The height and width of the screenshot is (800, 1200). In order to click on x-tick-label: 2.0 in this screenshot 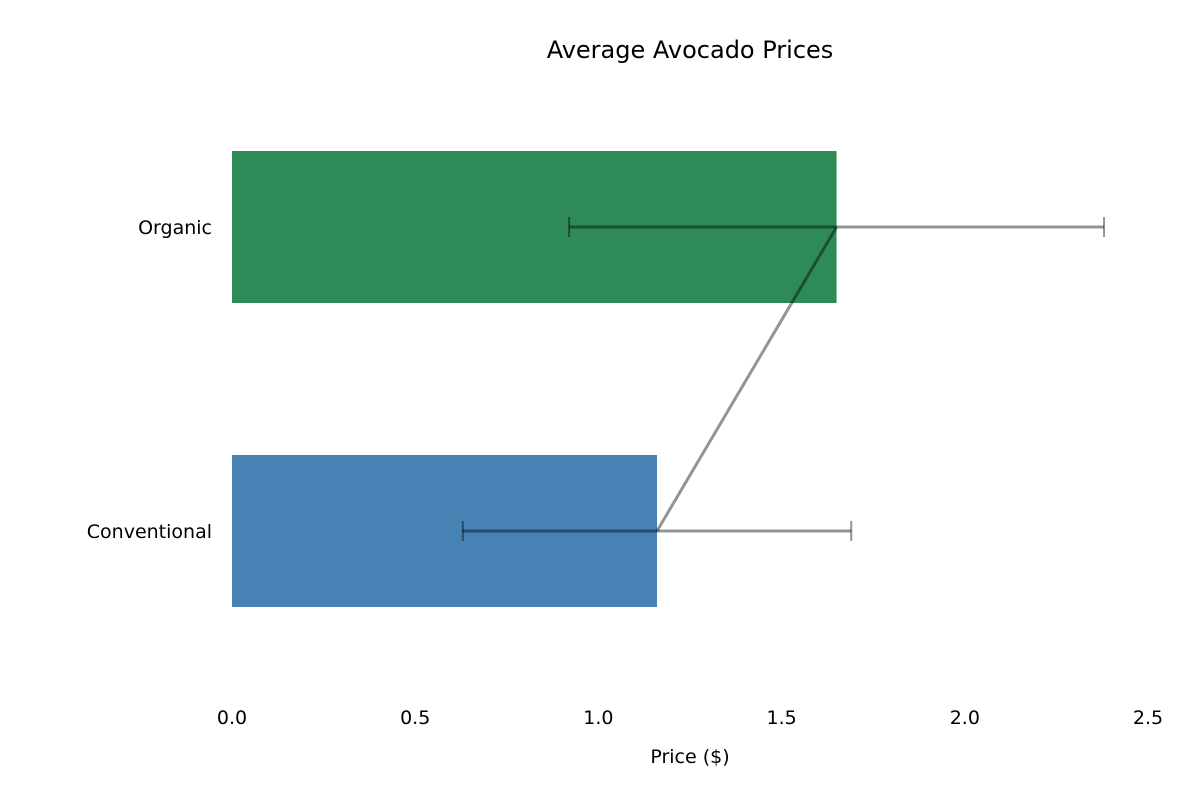, I will do `click(965, 718)`.